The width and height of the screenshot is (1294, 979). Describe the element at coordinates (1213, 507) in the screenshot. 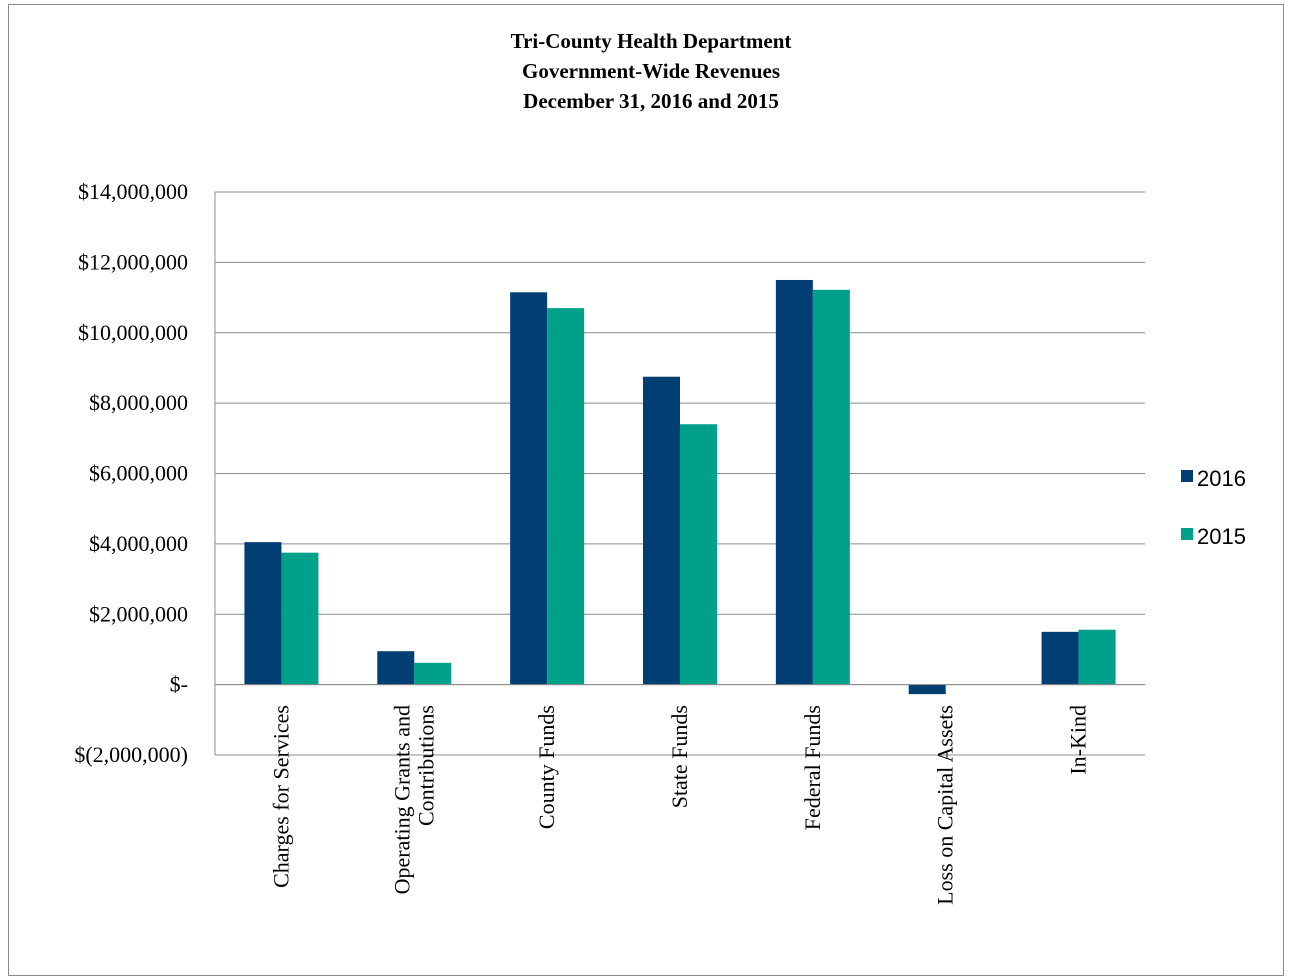

I see `legend: 2016 2015` at that location.